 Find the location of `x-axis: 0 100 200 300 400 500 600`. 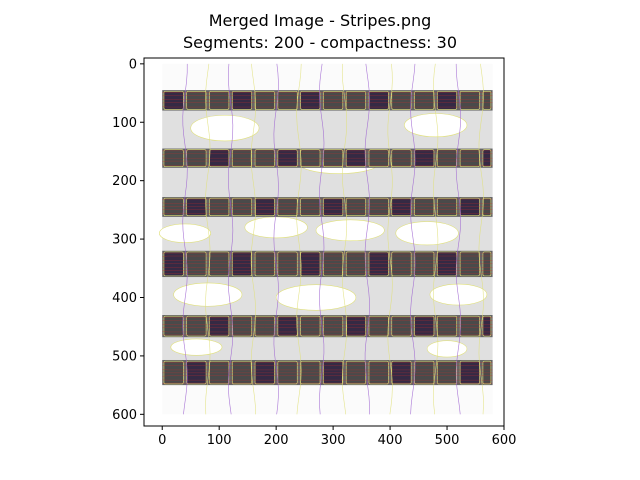

x-axis: 0 100 200 300 400 500 600 is located at coordinates (337, 437).